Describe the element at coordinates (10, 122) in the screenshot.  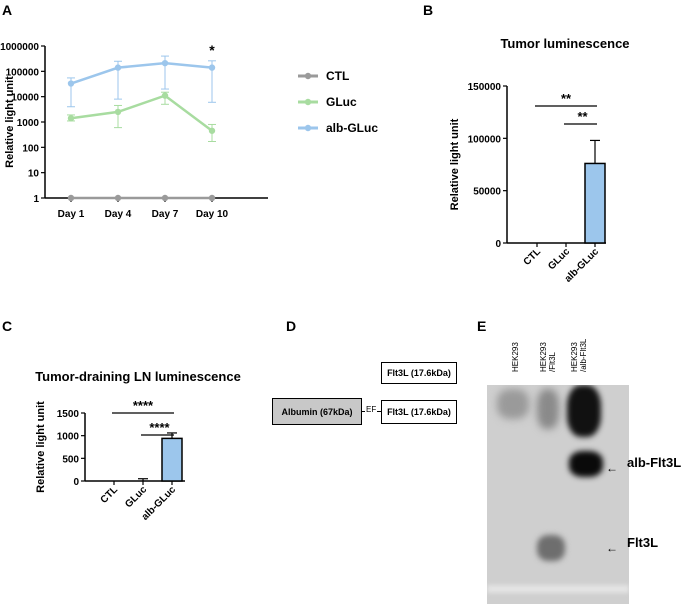
I see `chart-a-y-axis-label: Relative light unit` at that location.